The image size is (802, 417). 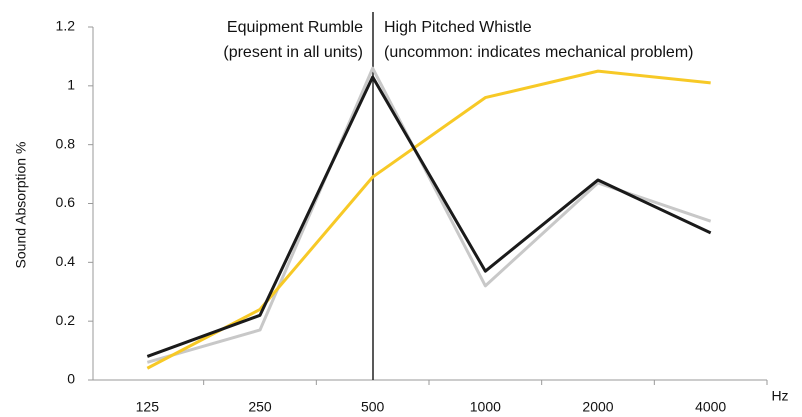 What do you see at coordinates (597, 407) in the screenshot?
I see `x-tick-label: 2000` at bounding box center [597, 407].